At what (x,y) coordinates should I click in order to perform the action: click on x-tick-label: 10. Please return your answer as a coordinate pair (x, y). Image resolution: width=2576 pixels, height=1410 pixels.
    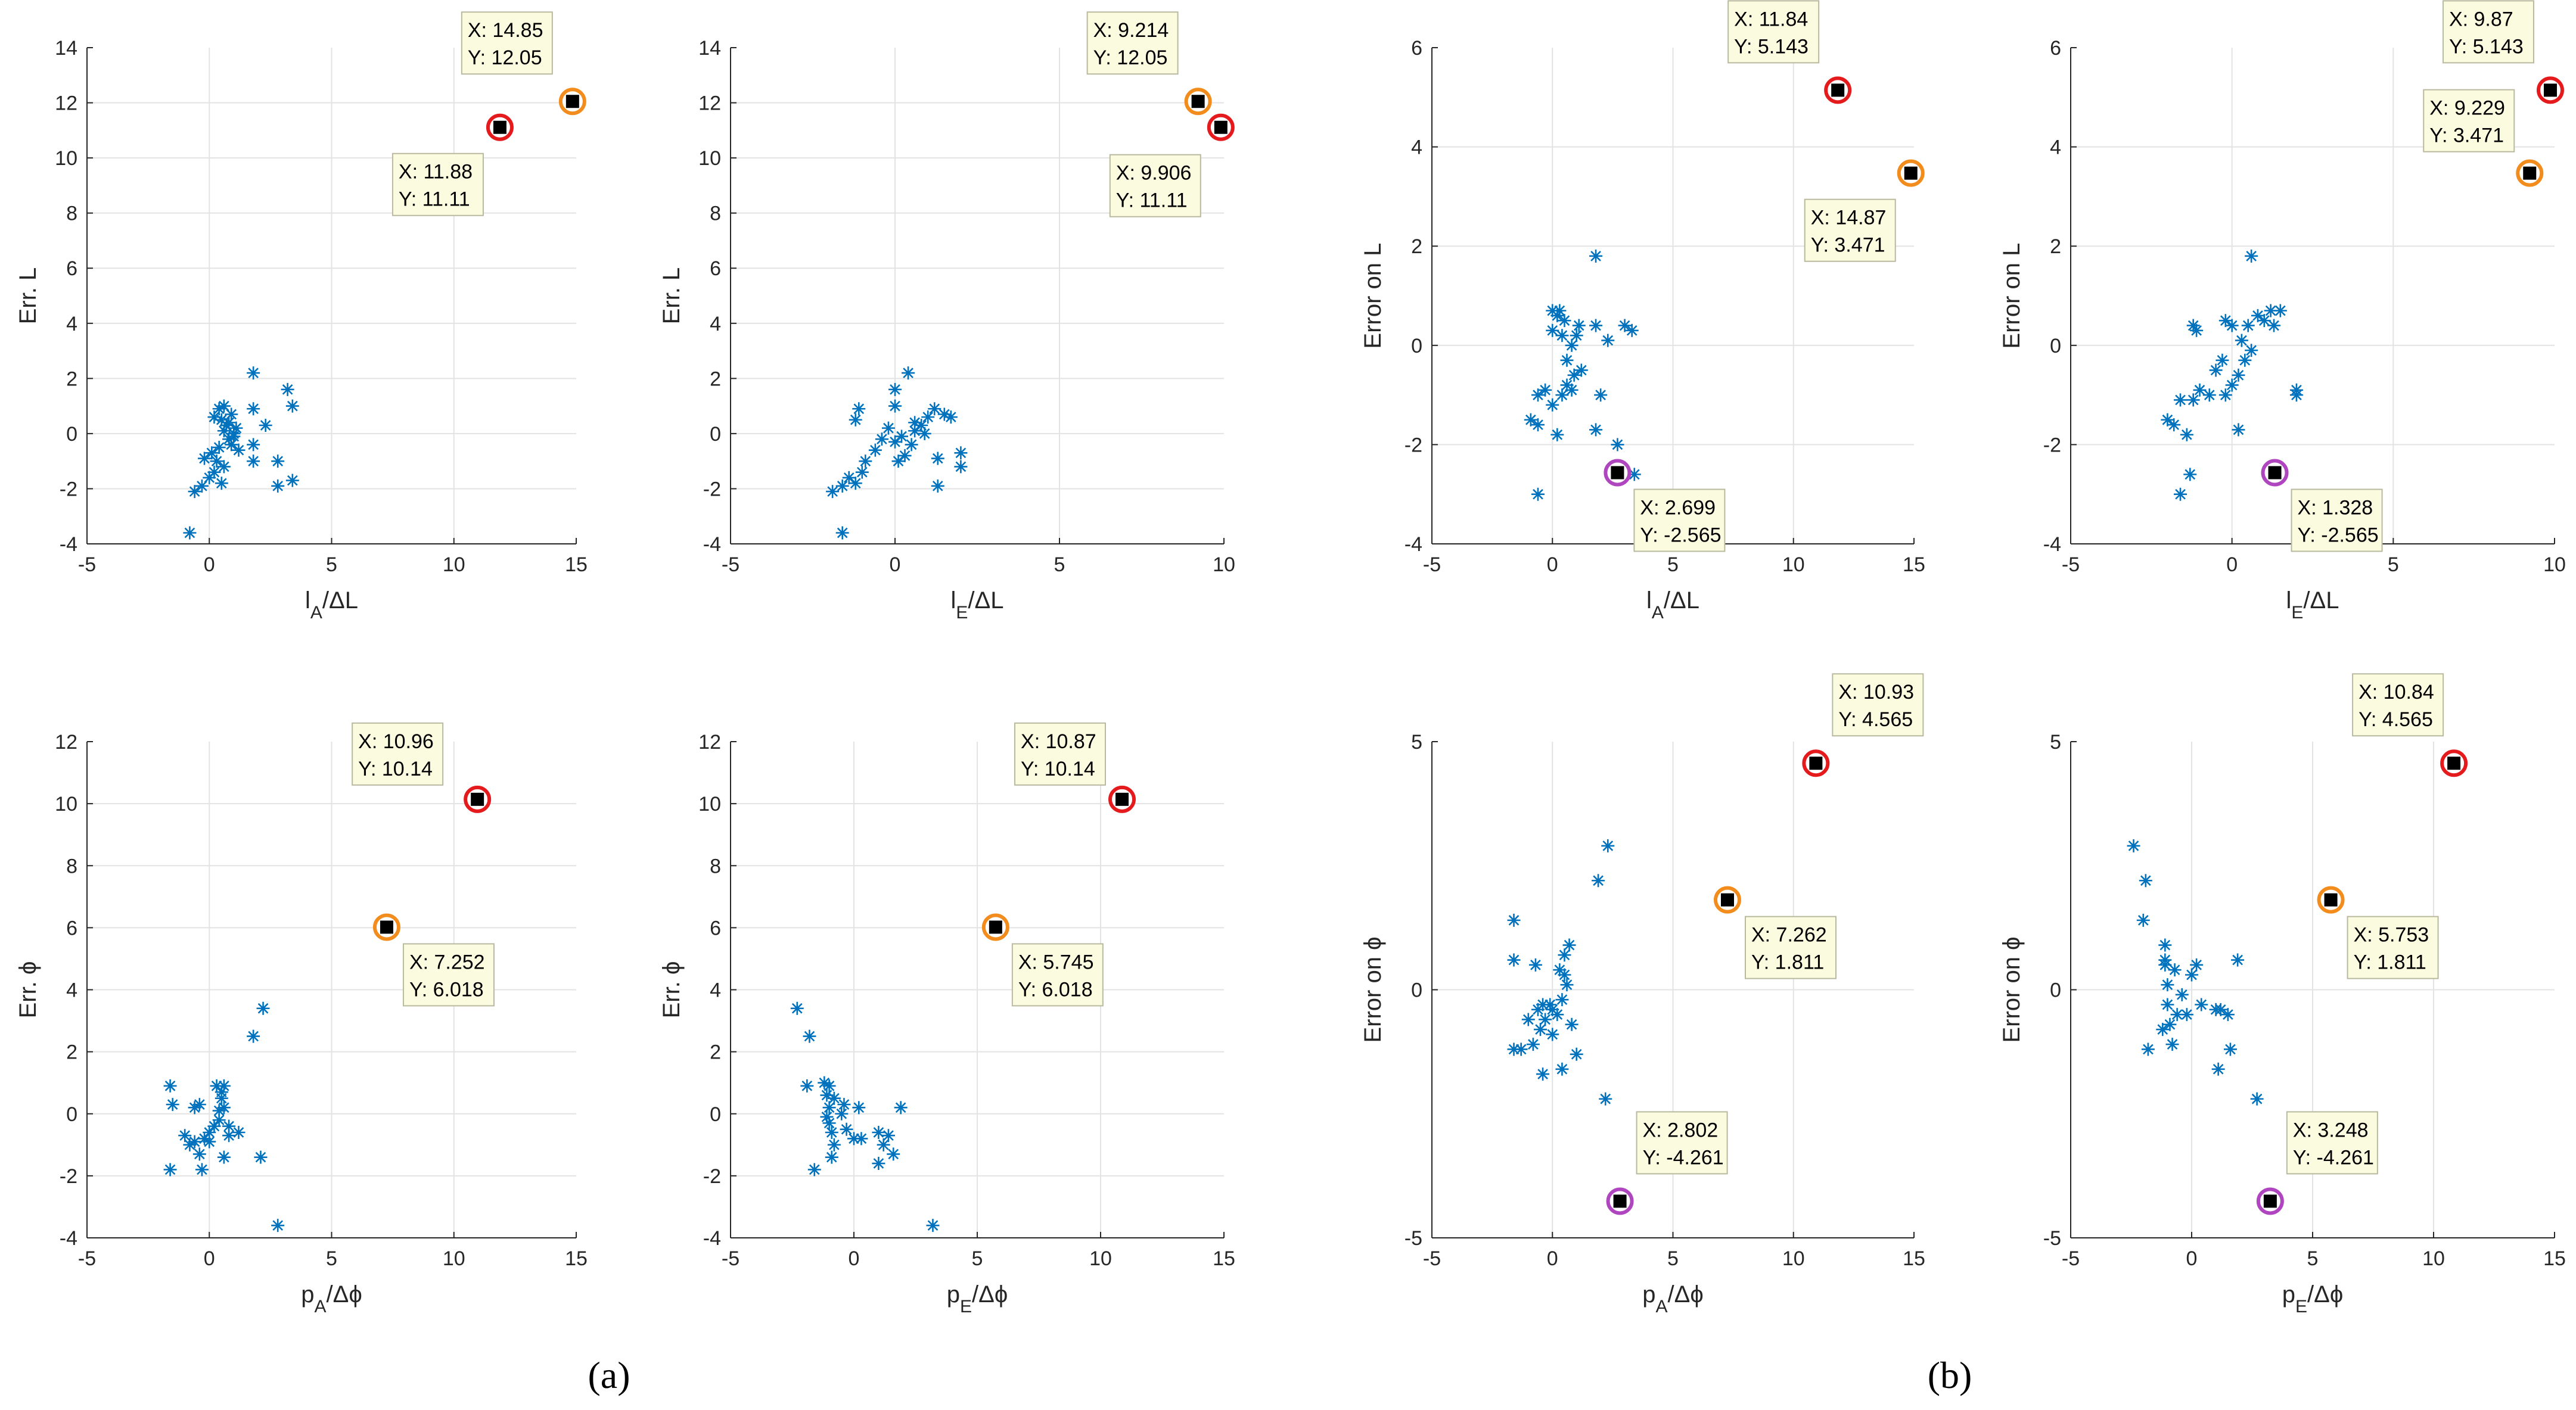
    Looking at the image, I should click on (1224, 564).